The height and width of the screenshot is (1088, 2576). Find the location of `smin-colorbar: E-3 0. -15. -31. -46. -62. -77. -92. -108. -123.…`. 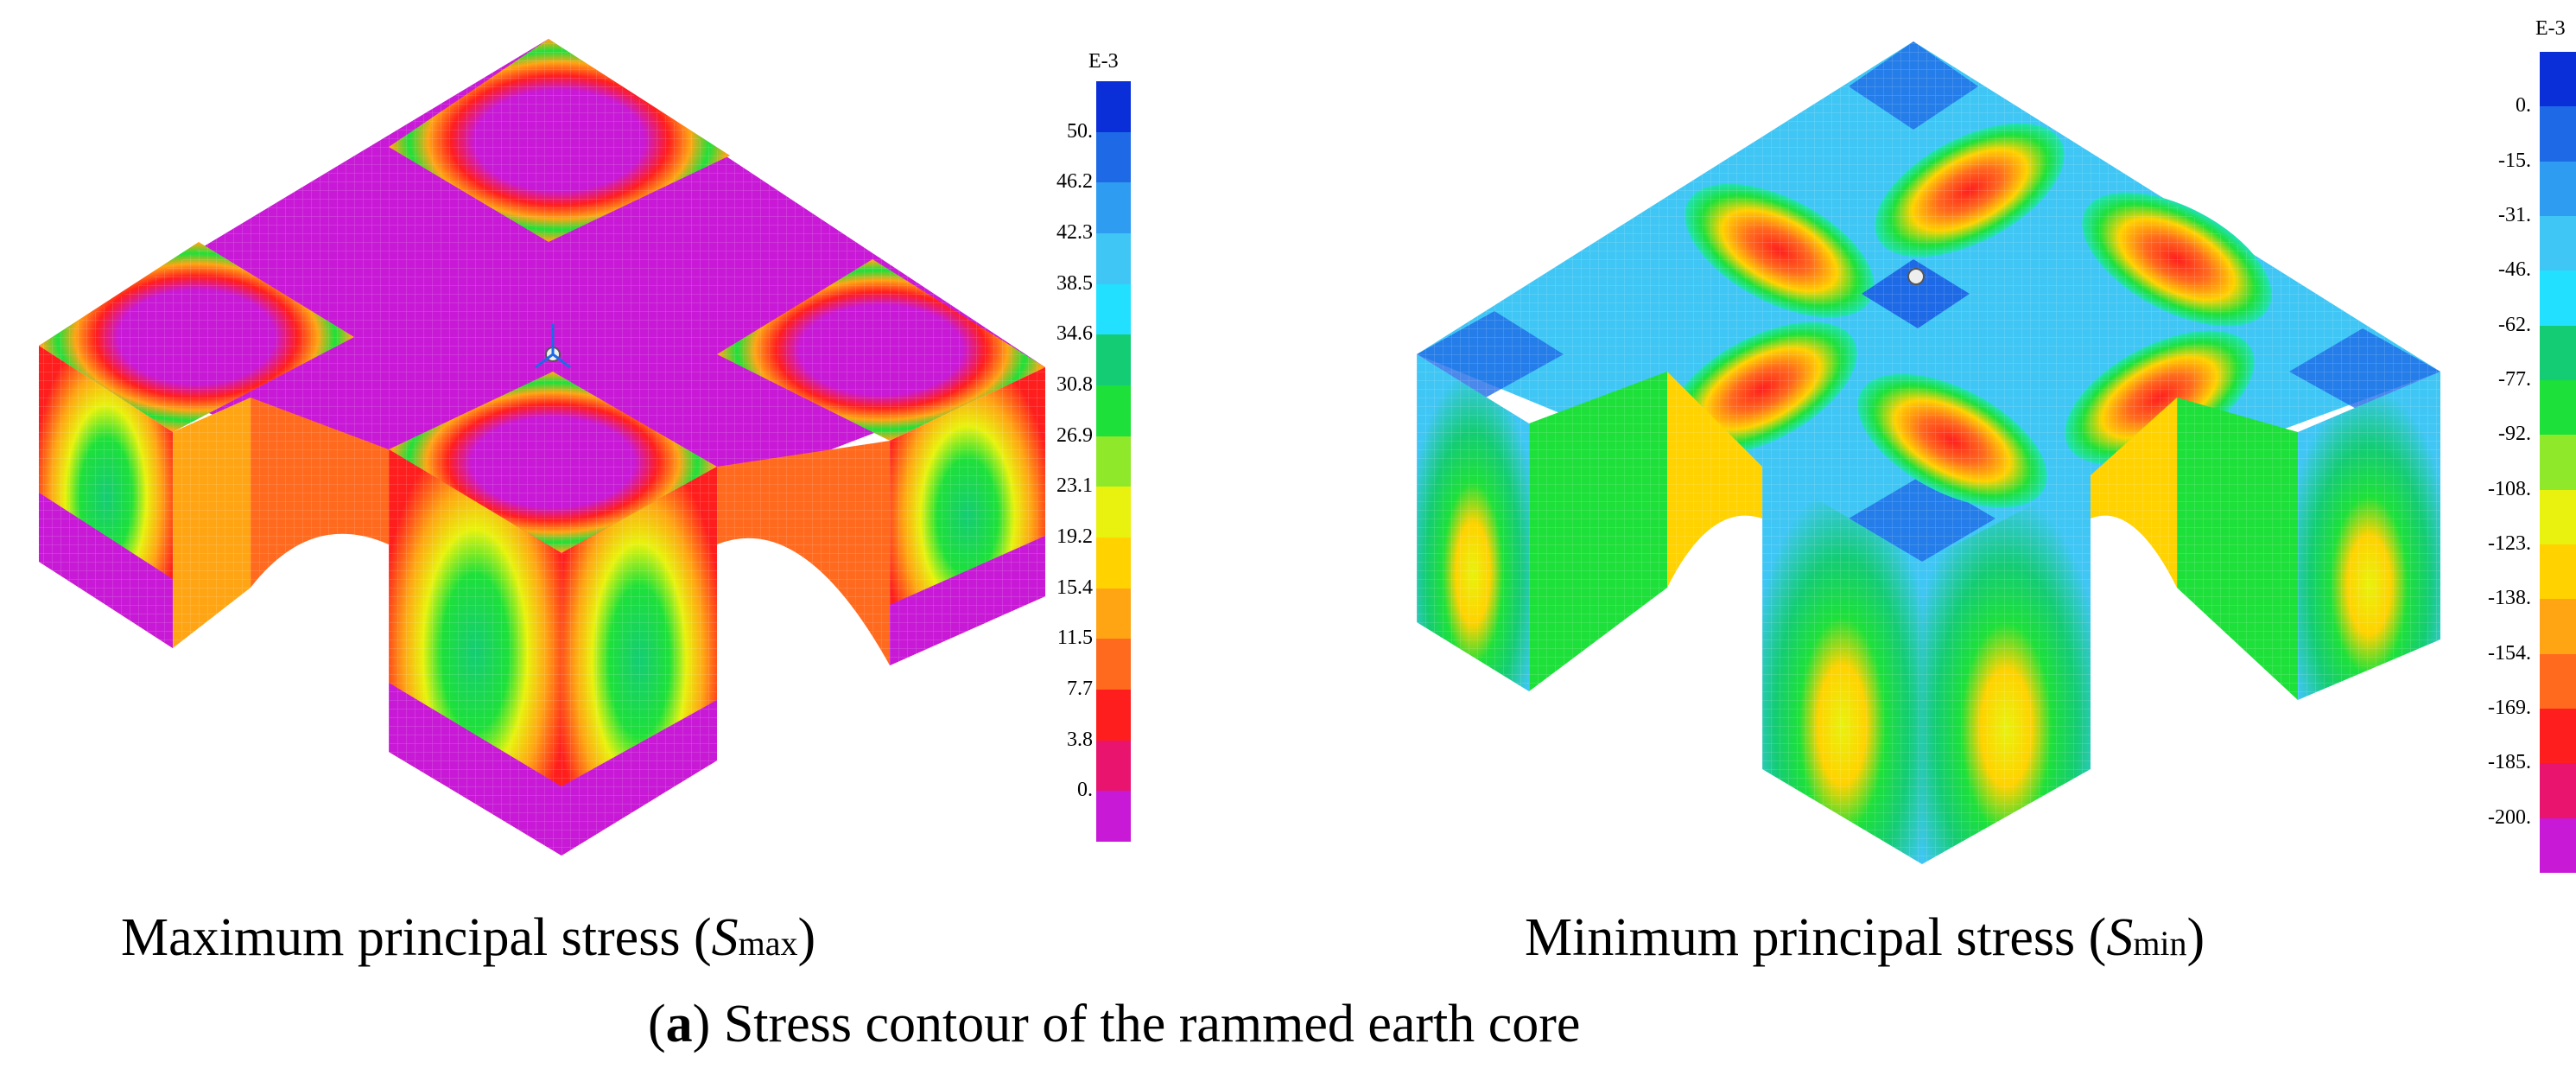

smin-colorbar: E-3 0. -15. -31. -46. -62. -77. -92. -108. -123.… is located at coordinates (2501, 449).